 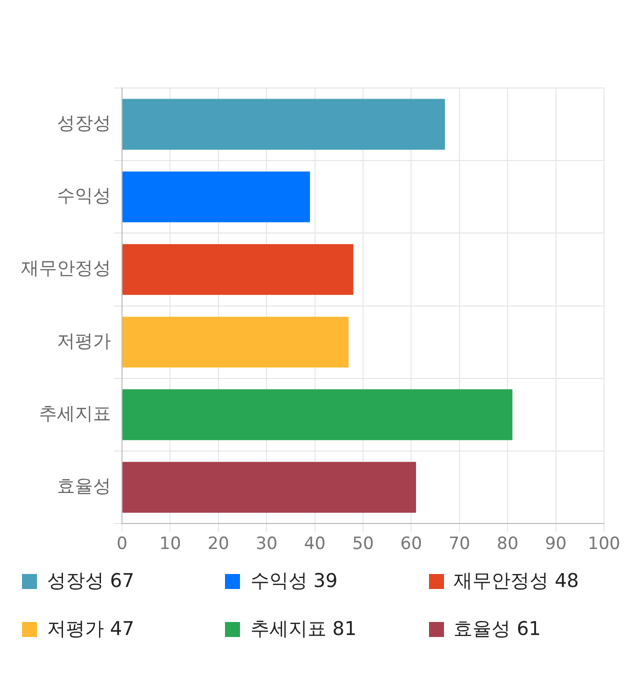 What do you see at coordinates (84, 123) in the screenshot?
I see `y-tick-label: 성장성` at bounding box center [84, 123].